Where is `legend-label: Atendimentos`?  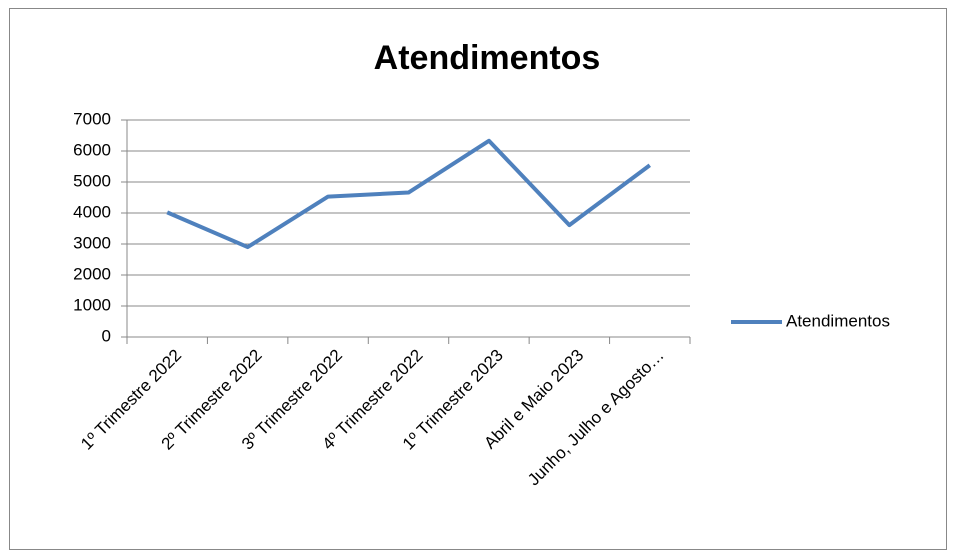
legend-label: Atendimentos is located at coordinates (838, 320).